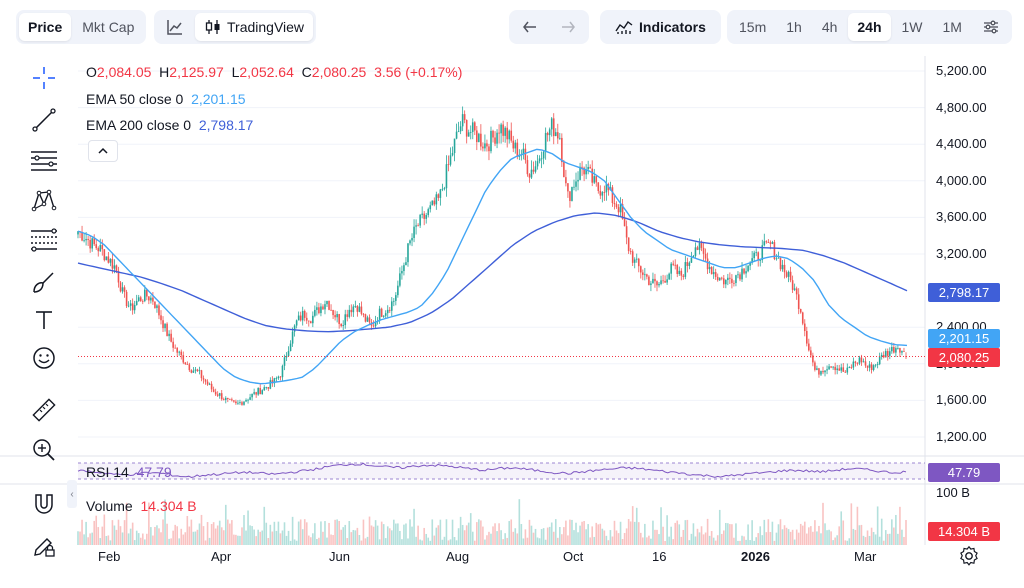  Describe the element at coordinates (969, 556) in the screenshot. I see `axis-settings-button` at that location.